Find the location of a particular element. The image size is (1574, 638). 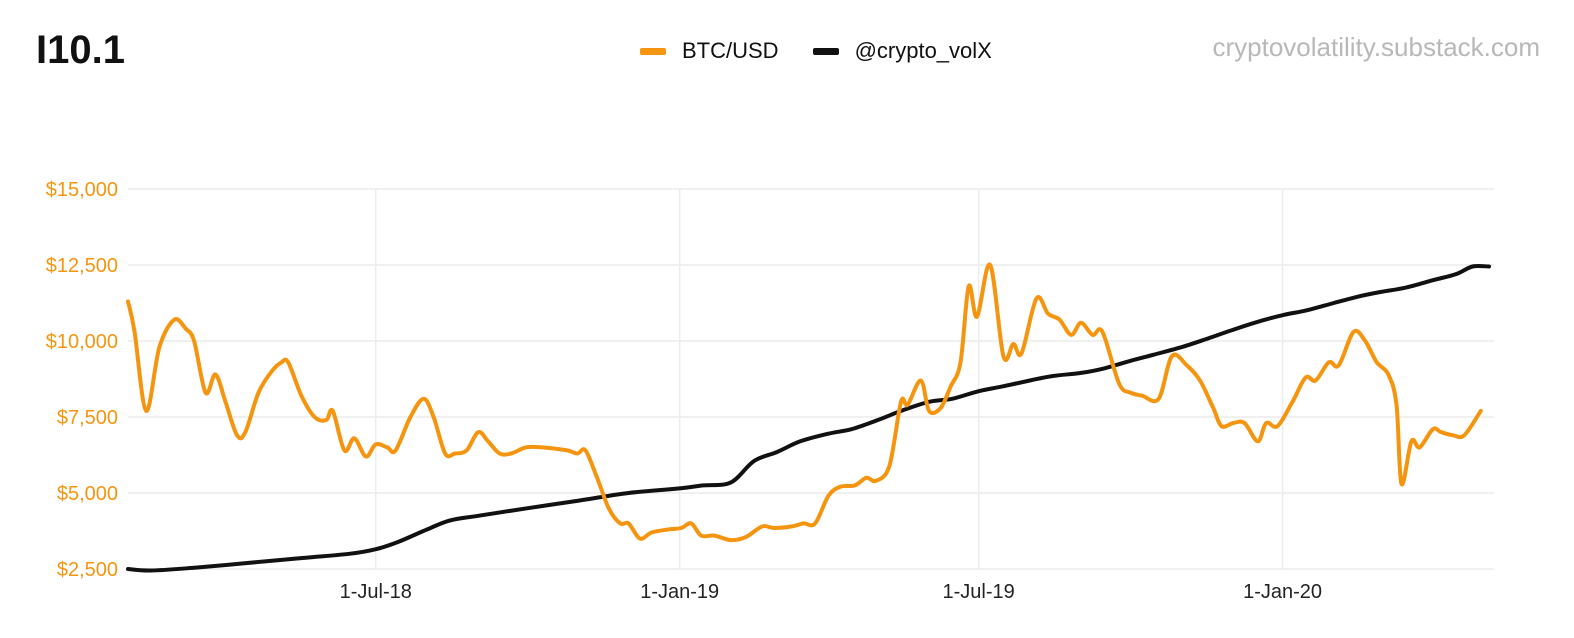

chart-title: I10.1 is located at coordinates (80, 50).